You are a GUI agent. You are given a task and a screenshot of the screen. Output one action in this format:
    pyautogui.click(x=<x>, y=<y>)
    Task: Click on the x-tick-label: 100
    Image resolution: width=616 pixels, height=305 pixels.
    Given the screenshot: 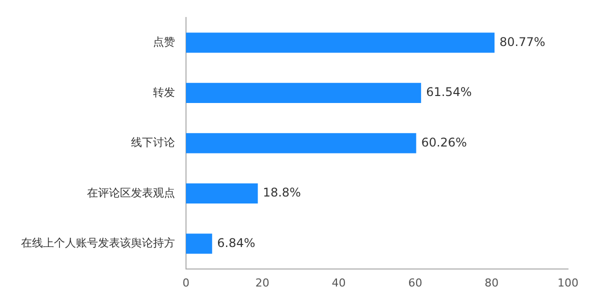 What is the action you would take?
    pyautogui.click(x=568, y=283)
    